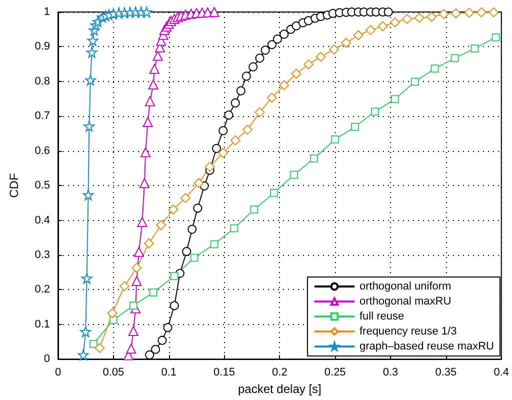 The image size is (512, 400). Describe the element at coordinates (47, 359) in the screenshot. I see `y-tick-label: 0` at that location.